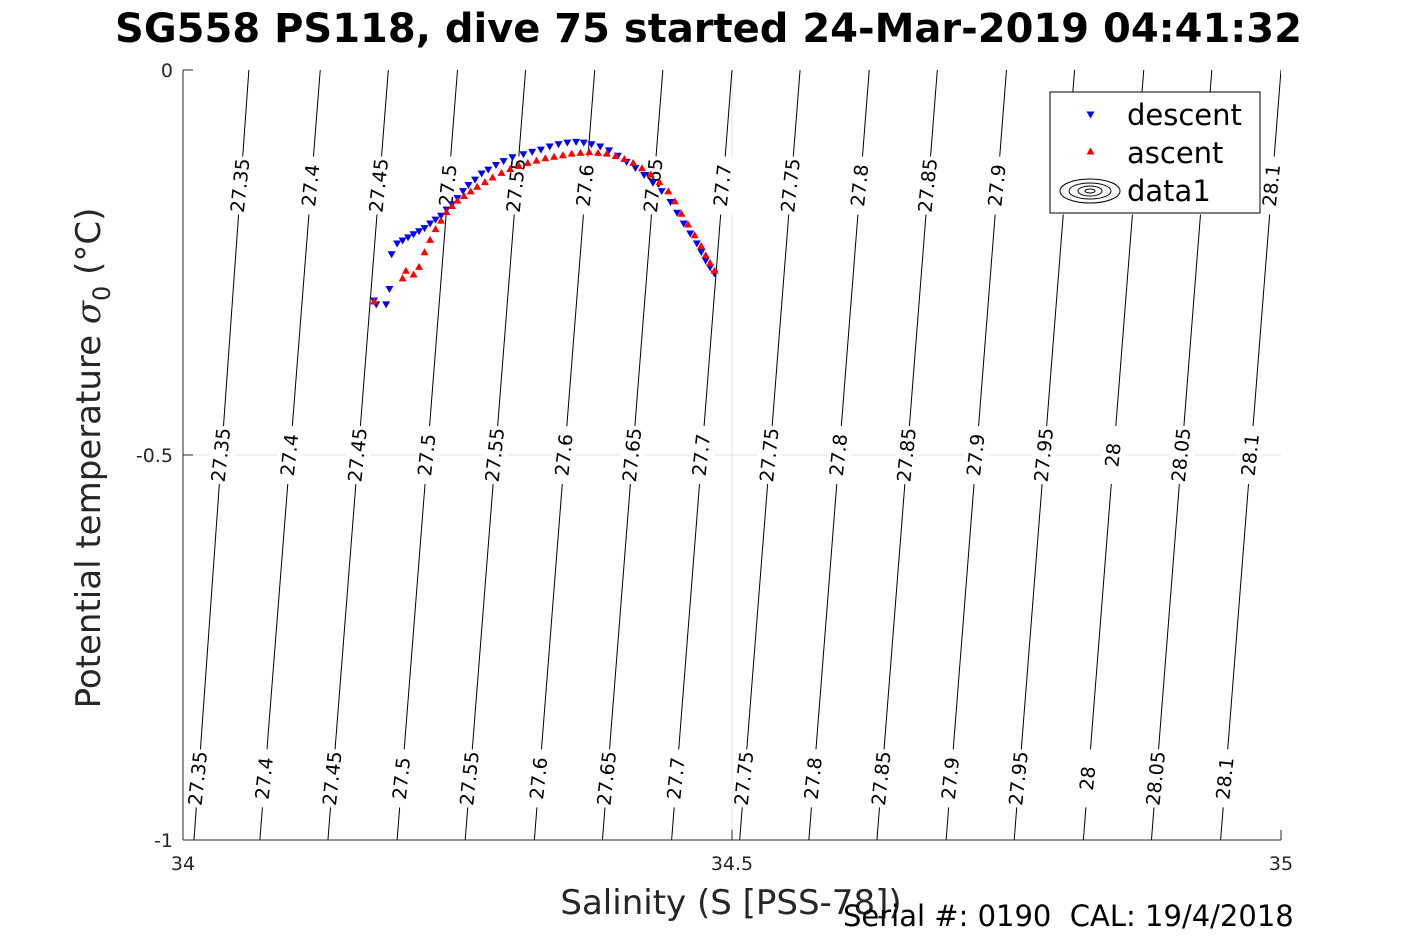 Image resolution: width=1417 pixels, height=945 pixels. I want to click on contour-label: 27.9, so click(951, 778).